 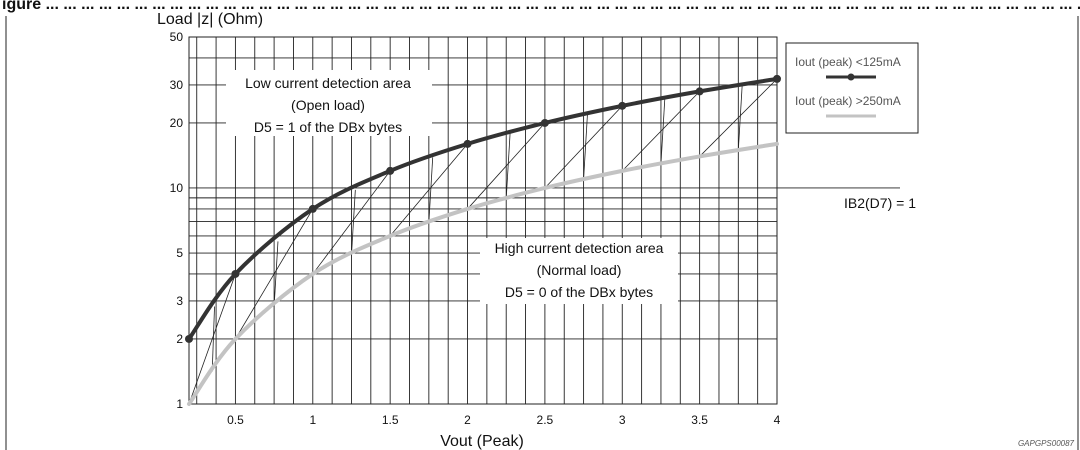 What do you see at coordinates (851, 77) in the screenshot?
I see `legend-marker-low-current` at bounding box center [851, 77].